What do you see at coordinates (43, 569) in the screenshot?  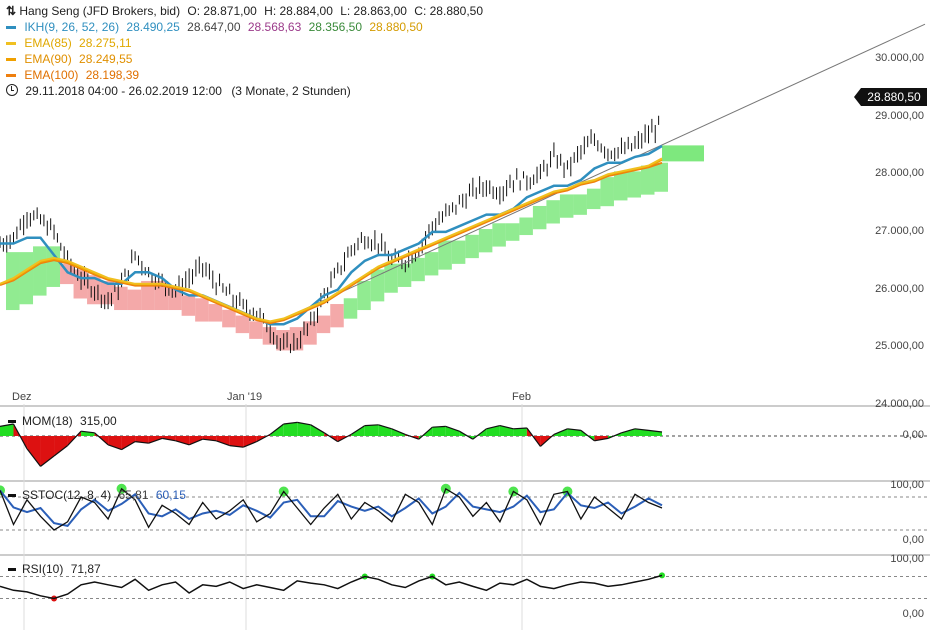 I see `rsi-label: RSI(10)` at bounding box center [43, 569].